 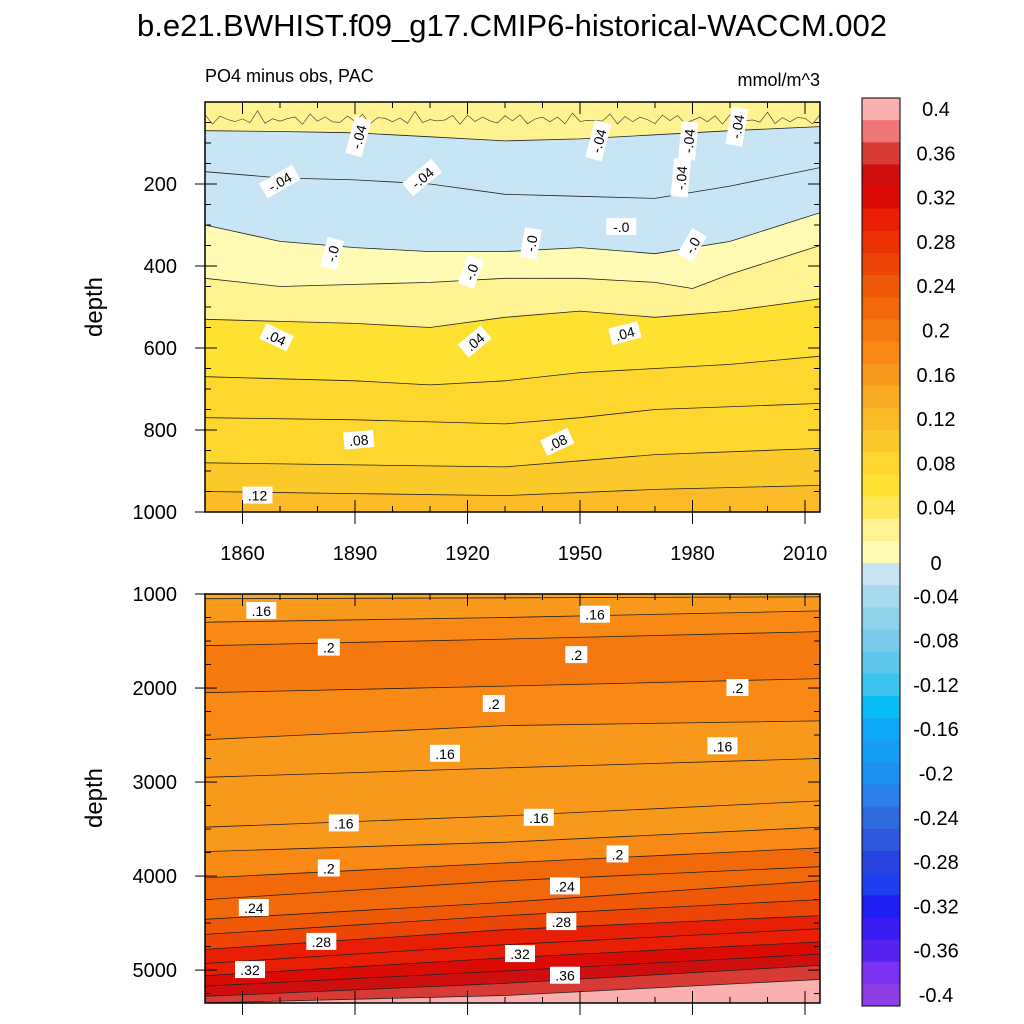 I want to click on y-tick-label: 4000, so click(x=155, y=877).